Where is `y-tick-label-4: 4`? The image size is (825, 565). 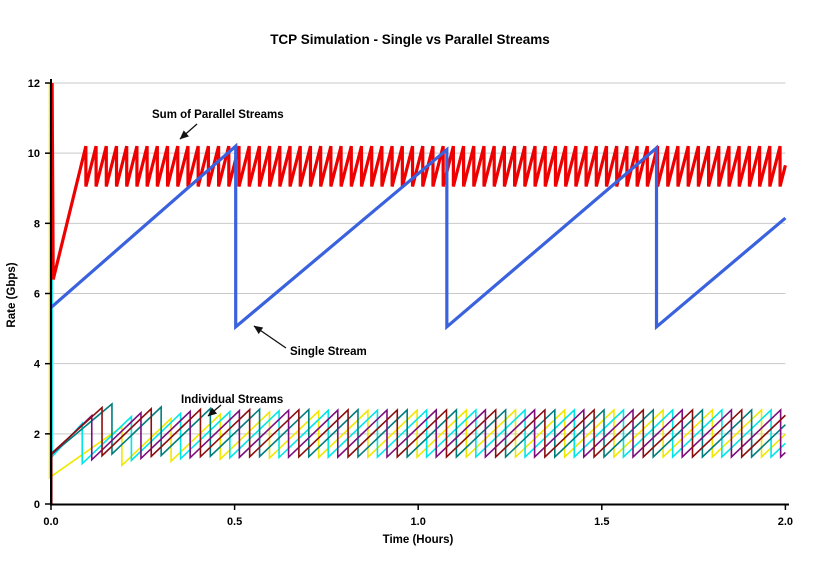 y-tick-label-4: 4 is located at coordinates (37, 365).